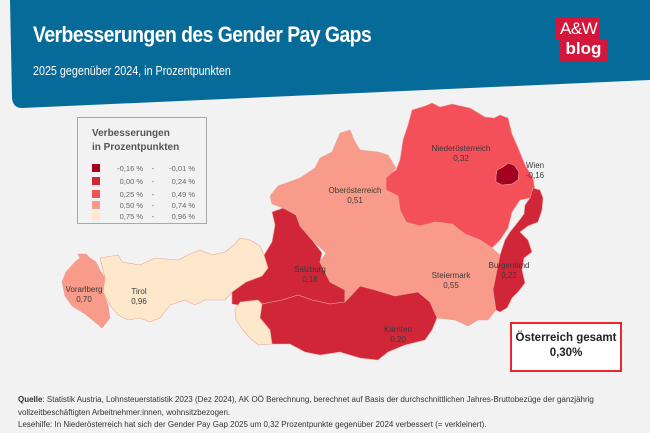 Image resolution: width=650 pixels, height=433 pixels. I want to click on legend-item: 0,50 % - 0,74 %, so click(143, 205).